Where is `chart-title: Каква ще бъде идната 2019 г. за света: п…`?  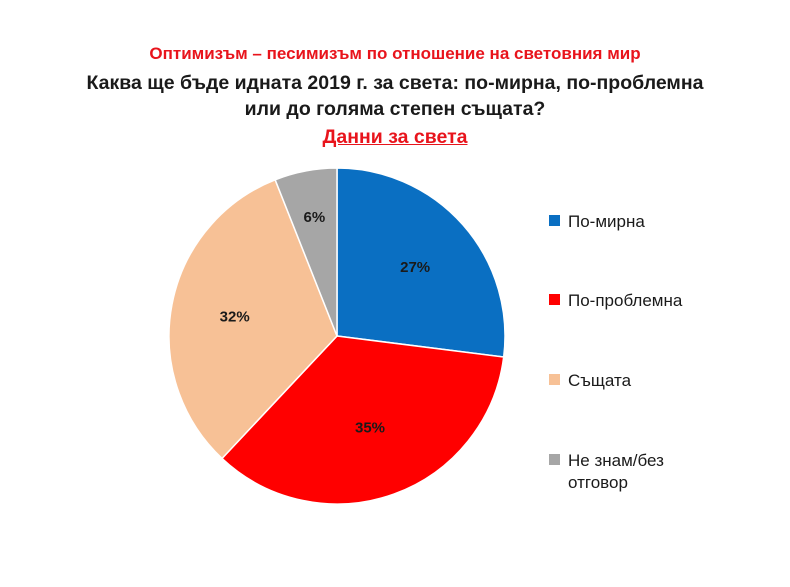 chart-title: Каква ще бъде идната 2019 г. за света: п… is located at coordinates (395, 96).